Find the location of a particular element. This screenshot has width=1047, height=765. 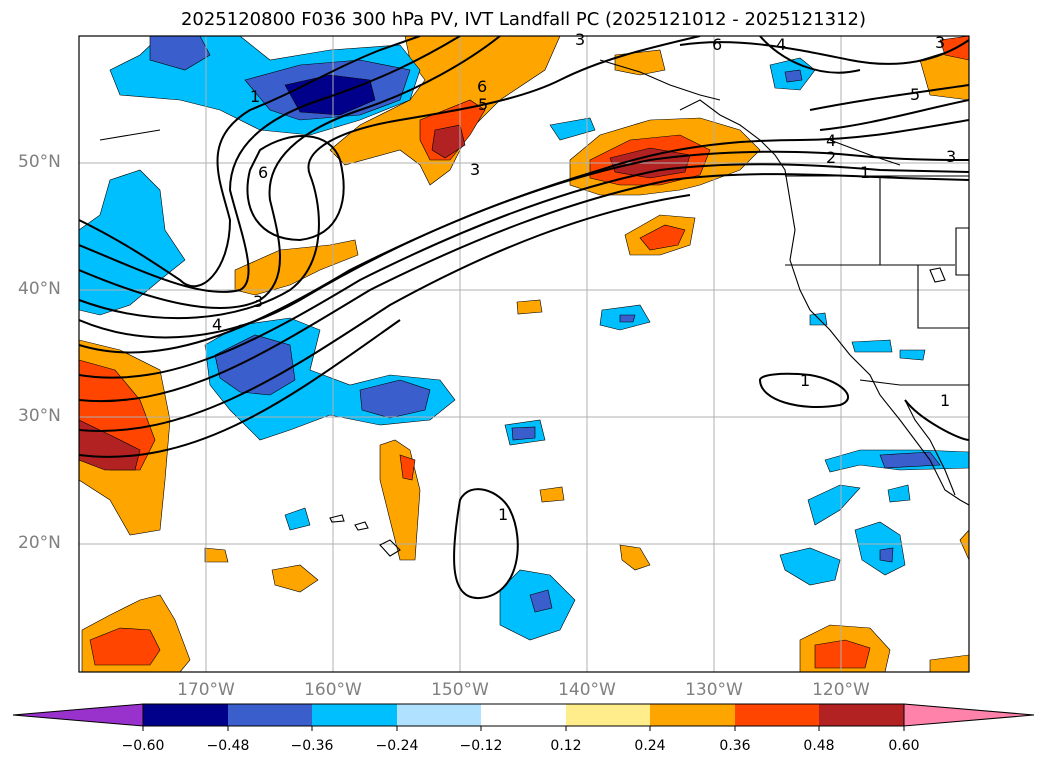

lon-label: 140°W is located at coordinates (587, 690).